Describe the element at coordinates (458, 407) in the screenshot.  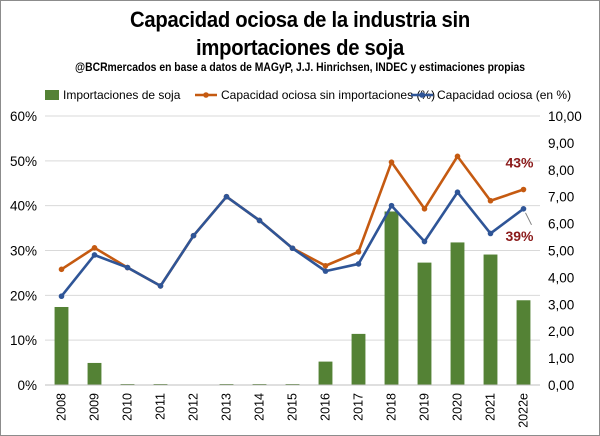
I see `x-tick-label: 2020` at that location.